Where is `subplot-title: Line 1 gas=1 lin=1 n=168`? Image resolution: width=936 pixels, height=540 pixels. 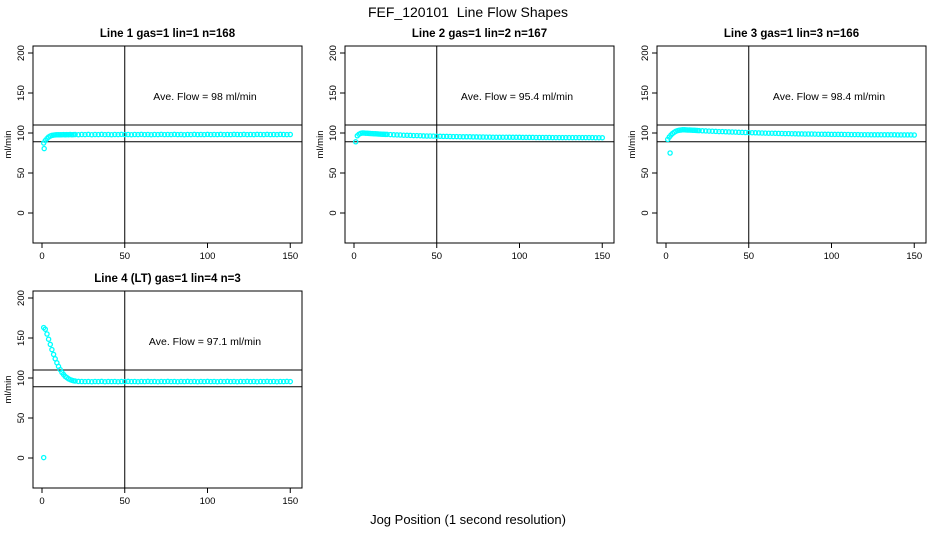
subplot-title: Line 1 gas=1 lin=1 n=168 is located at coordinates (168, 34).